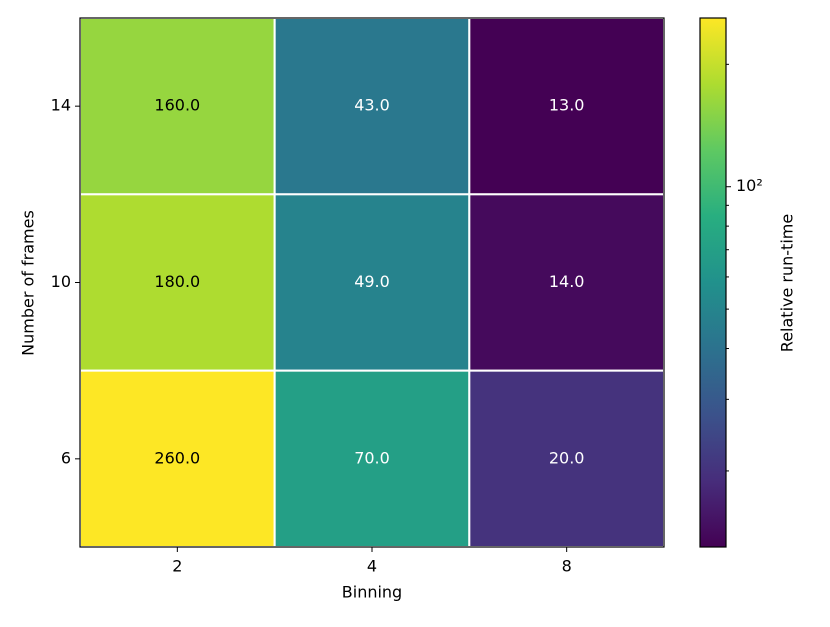  What do you see at coordinates (372, 592) in the screenshot?
I see `x-axis-label: Binning` at bounding box center [372, 592].